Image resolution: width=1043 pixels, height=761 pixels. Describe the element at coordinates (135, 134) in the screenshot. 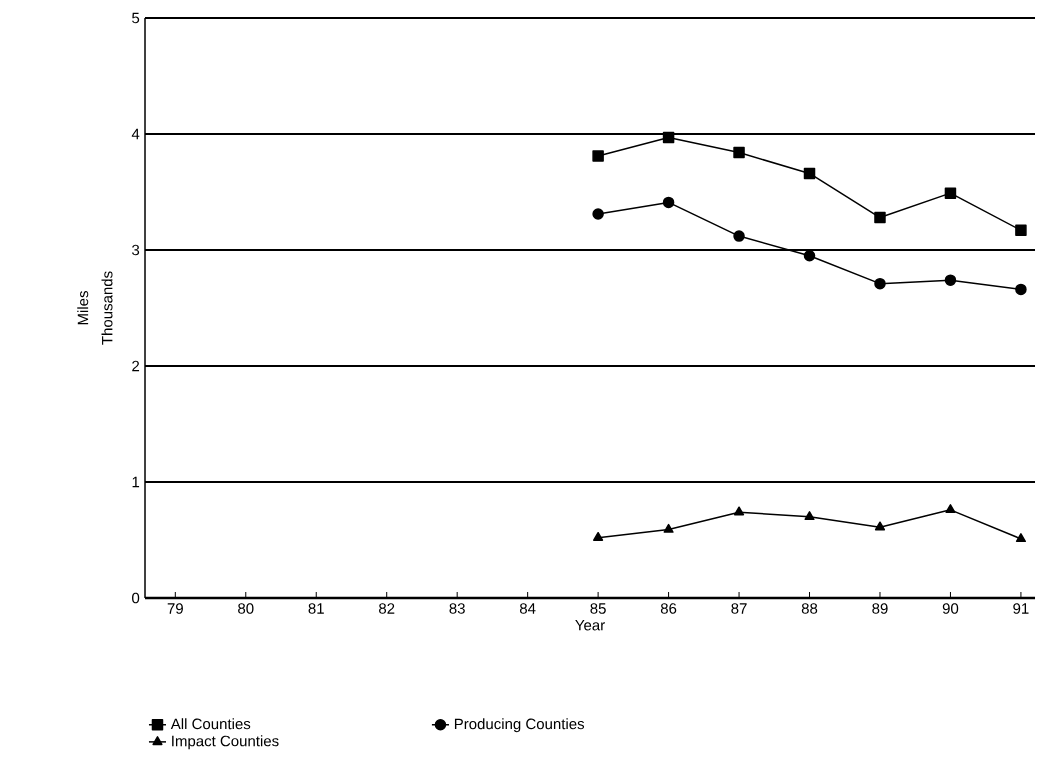

I see `y-tick-label: 4` at that location.